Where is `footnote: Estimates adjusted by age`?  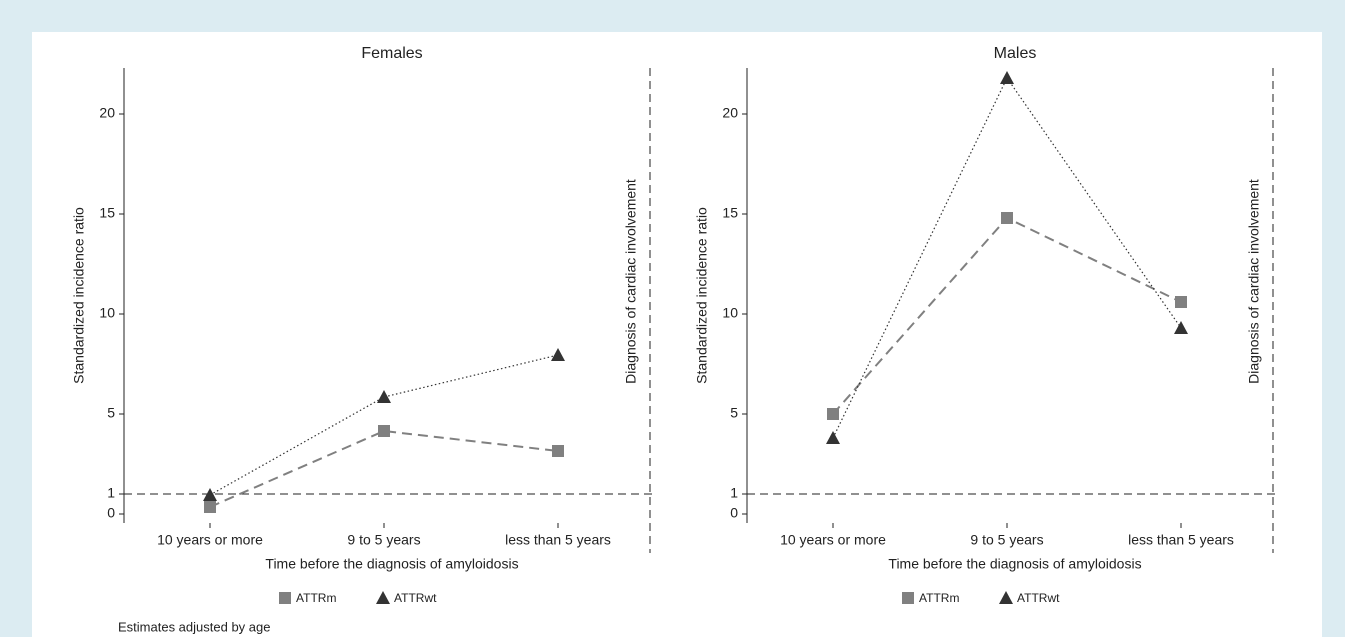
footnote: Estimates adjusted by age is located at coordinates (194, 626).